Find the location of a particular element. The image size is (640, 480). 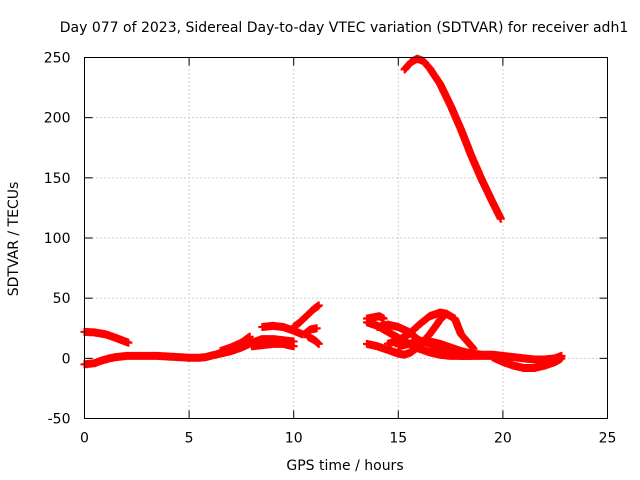

y-tick-label: 200 is located at coordinates (57, 119).